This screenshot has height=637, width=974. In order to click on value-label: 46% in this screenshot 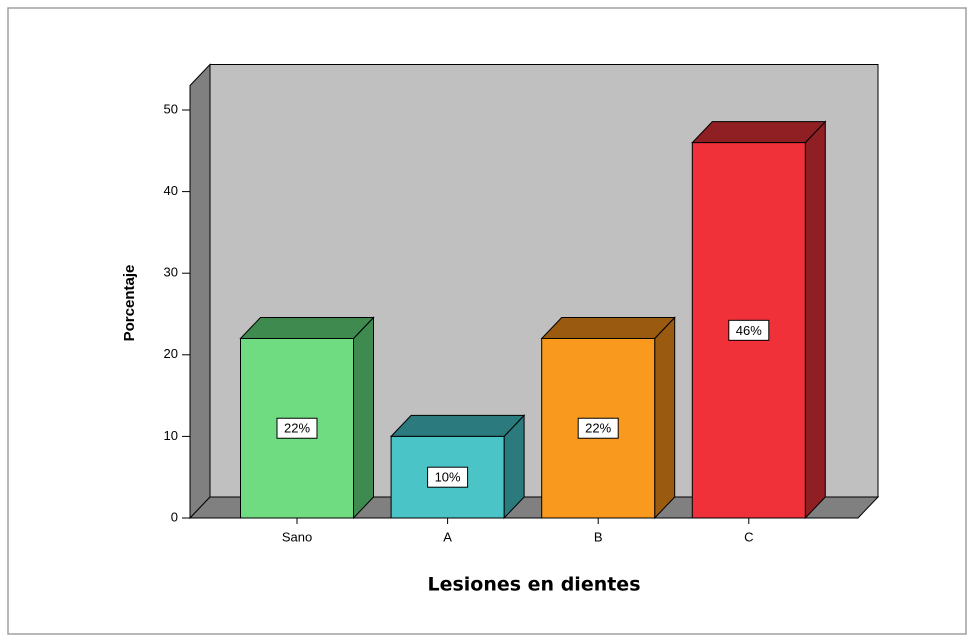, I will do `click(749, 330)`.